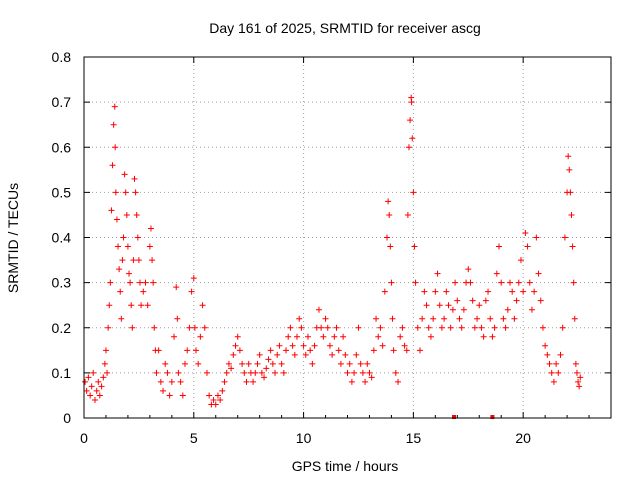 This screenshot has height=480, width=640. I want to click on y-tick-label: 0.4, so click(62, 238).